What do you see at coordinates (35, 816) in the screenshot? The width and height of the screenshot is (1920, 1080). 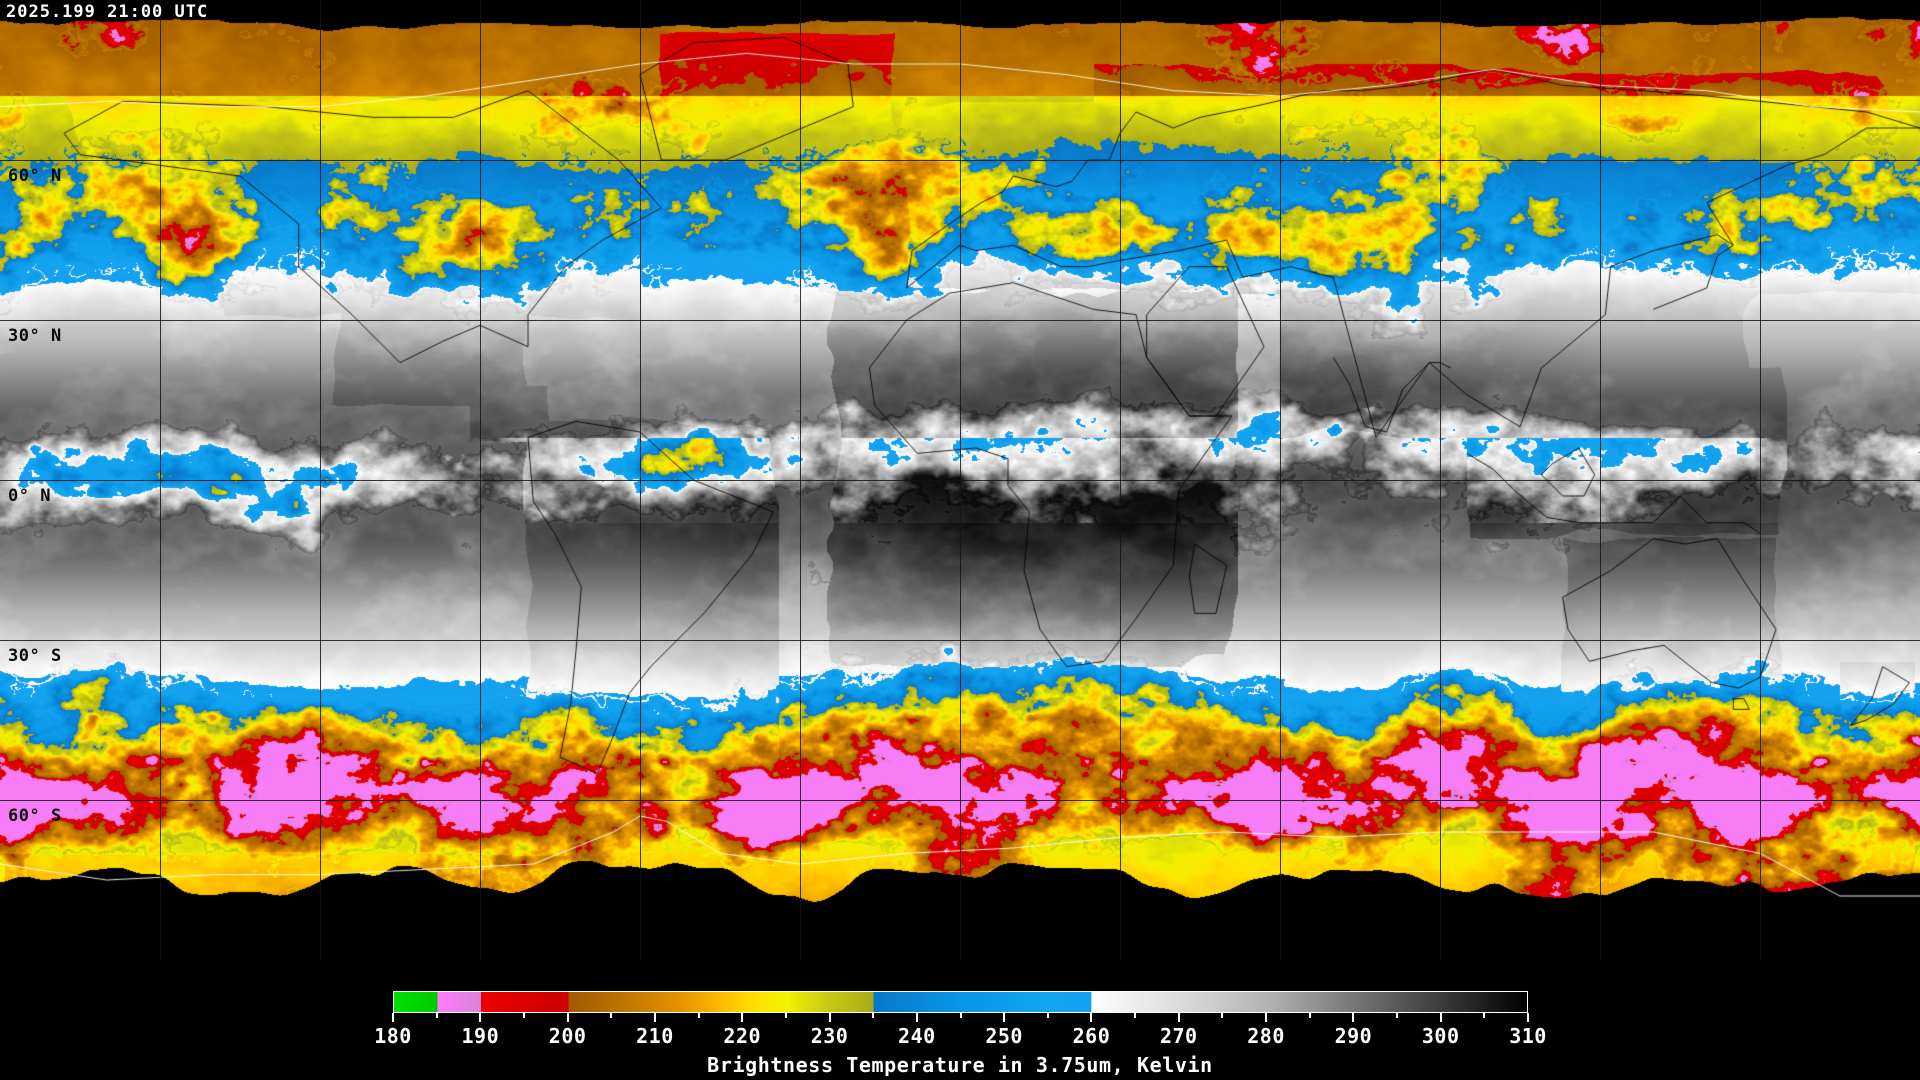 I see `latitude-label: 60° S` at bounding box center [35, 816].